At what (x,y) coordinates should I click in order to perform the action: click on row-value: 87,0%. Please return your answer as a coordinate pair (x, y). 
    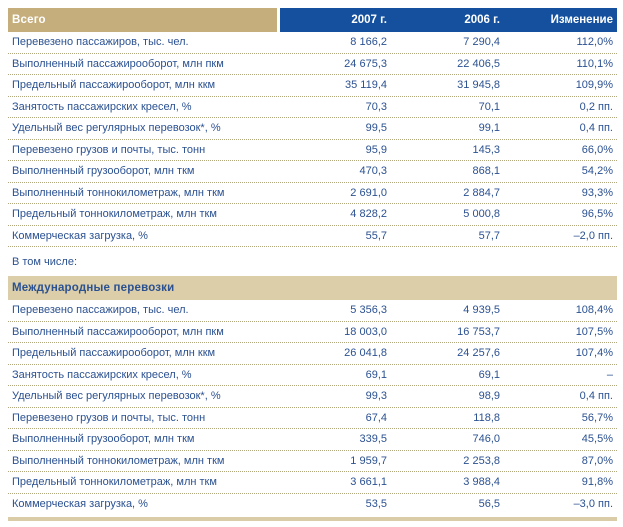
    Looking at the image, I should click on (597, 460).